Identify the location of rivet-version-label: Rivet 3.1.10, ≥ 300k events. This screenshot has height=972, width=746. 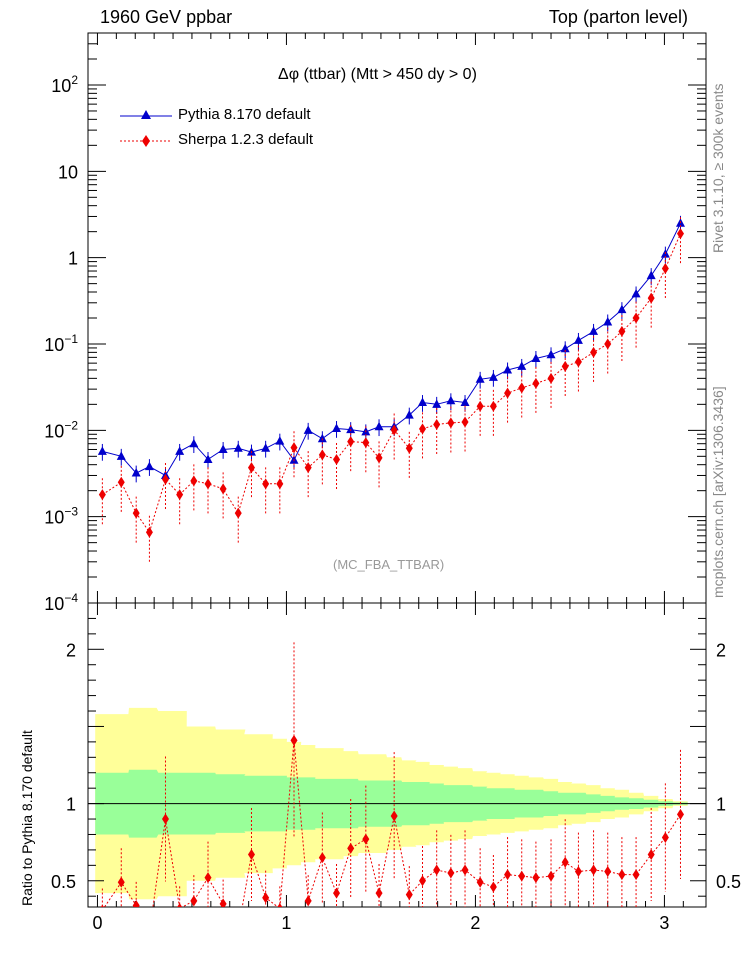
(718, 168).